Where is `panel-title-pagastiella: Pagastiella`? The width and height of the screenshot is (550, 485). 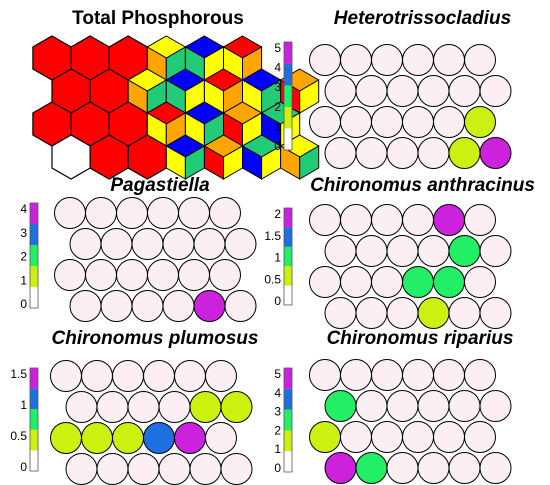 panel-title-pagastiella: Pagastiella is located at coordinates (160, 185).